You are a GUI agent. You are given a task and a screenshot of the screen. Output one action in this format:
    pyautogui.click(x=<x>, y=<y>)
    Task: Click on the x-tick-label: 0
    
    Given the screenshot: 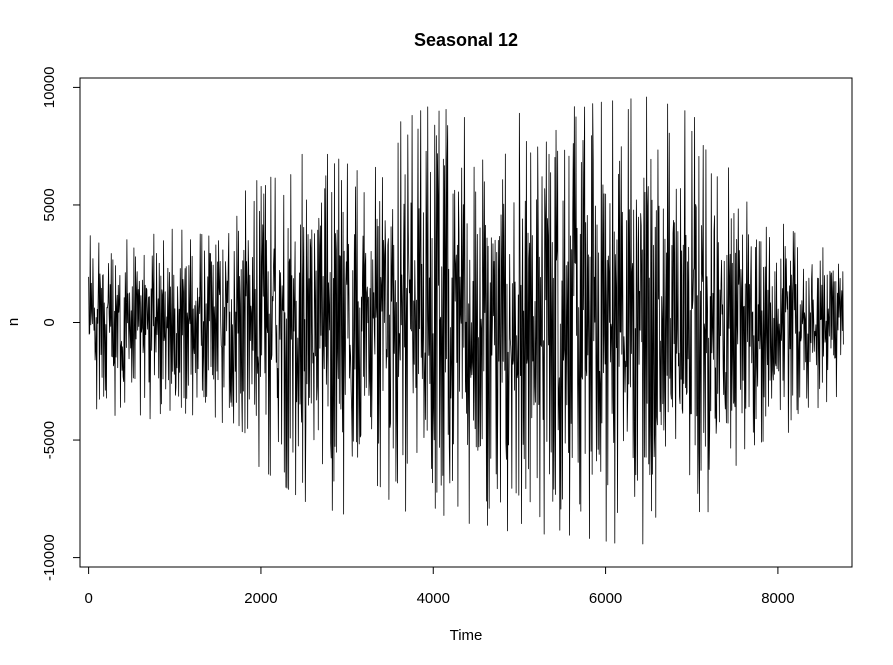 What is the action you would take?
    pyautogui.click(x=88, y=598)
    